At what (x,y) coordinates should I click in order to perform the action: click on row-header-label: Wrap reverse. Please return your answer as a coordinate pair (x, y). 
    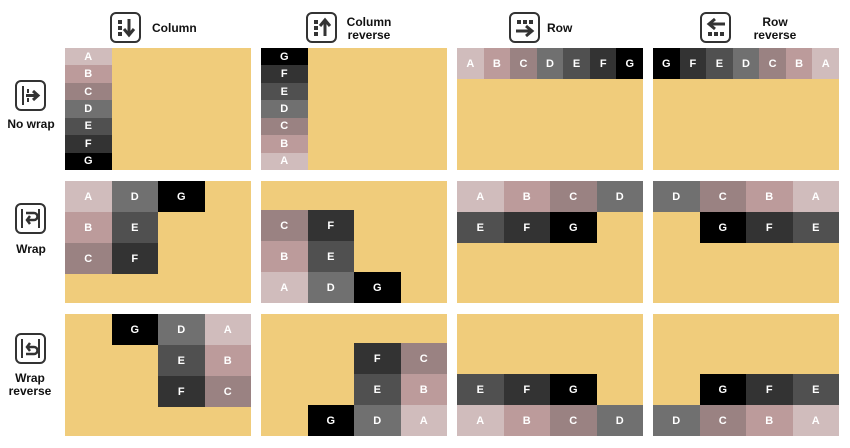
    Looking at the image, I should click on (30, 384).